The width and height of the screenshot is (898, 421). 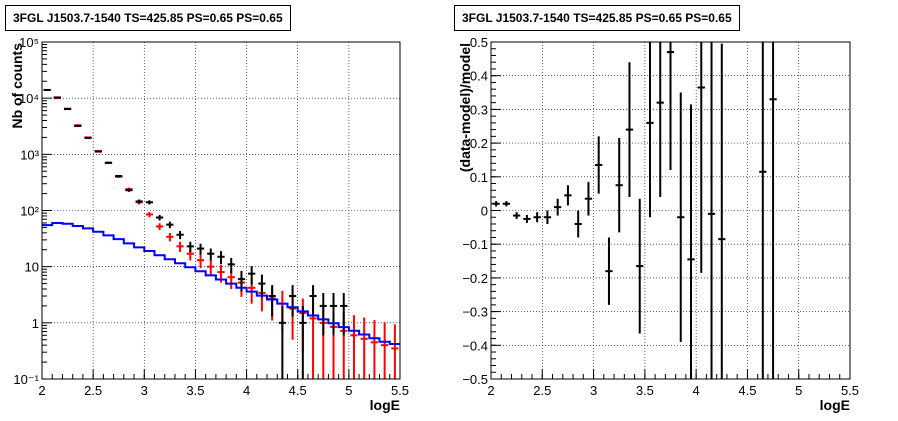 I want to click on right-x-tick-label: 4.5, so click(x=747, y=390).